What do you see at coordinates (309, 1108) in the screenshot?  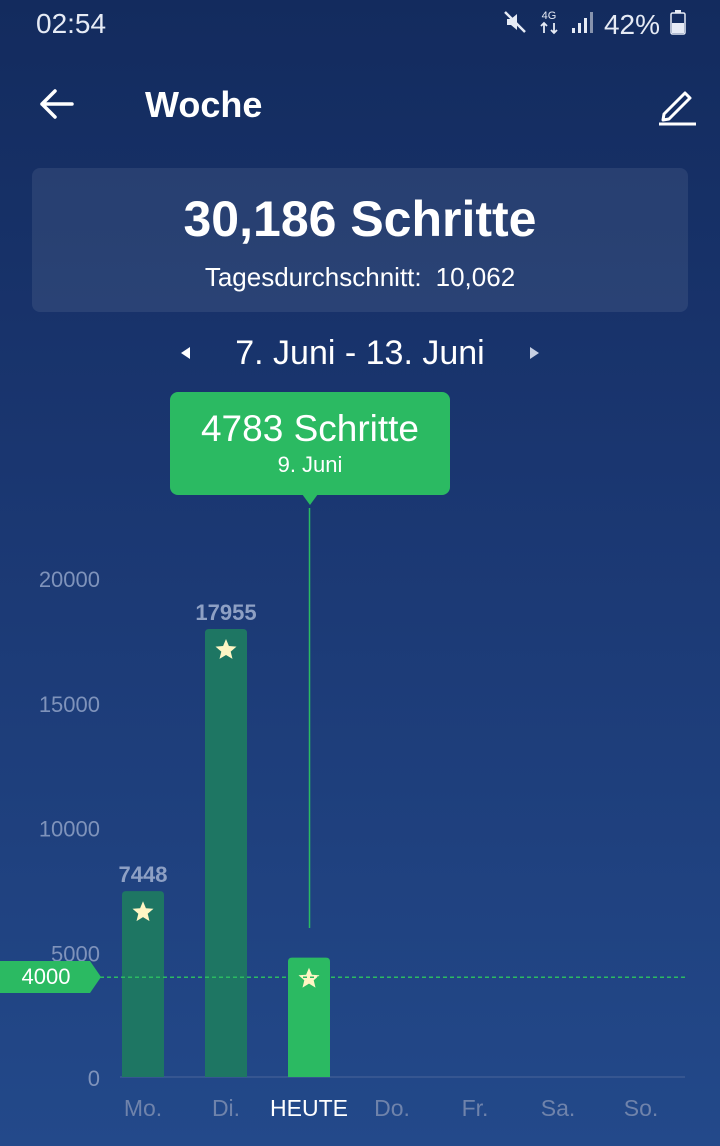 I see `x-tick-label: HEUTE` at bounding box center [309, 1108].